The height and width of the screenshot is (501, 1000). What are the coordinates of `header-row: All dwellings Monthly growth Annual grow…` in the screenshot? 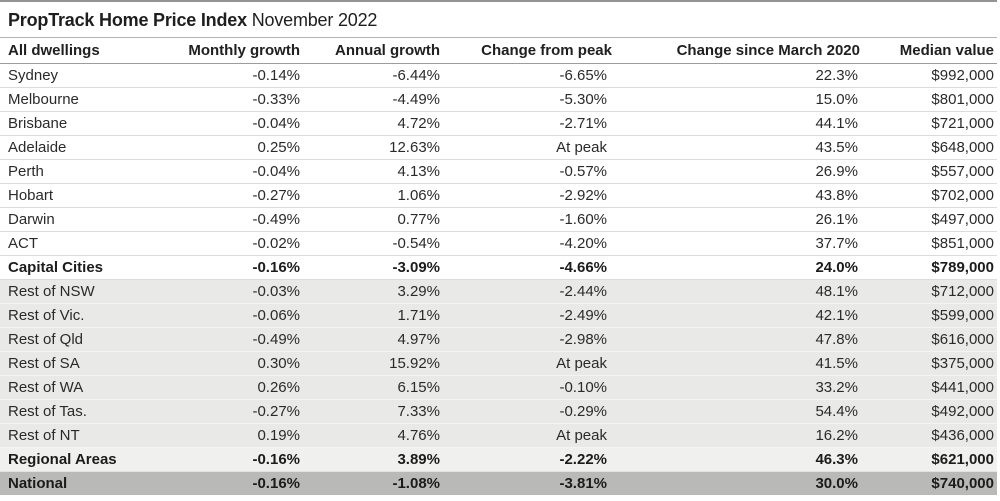 It's located at (498, 50).